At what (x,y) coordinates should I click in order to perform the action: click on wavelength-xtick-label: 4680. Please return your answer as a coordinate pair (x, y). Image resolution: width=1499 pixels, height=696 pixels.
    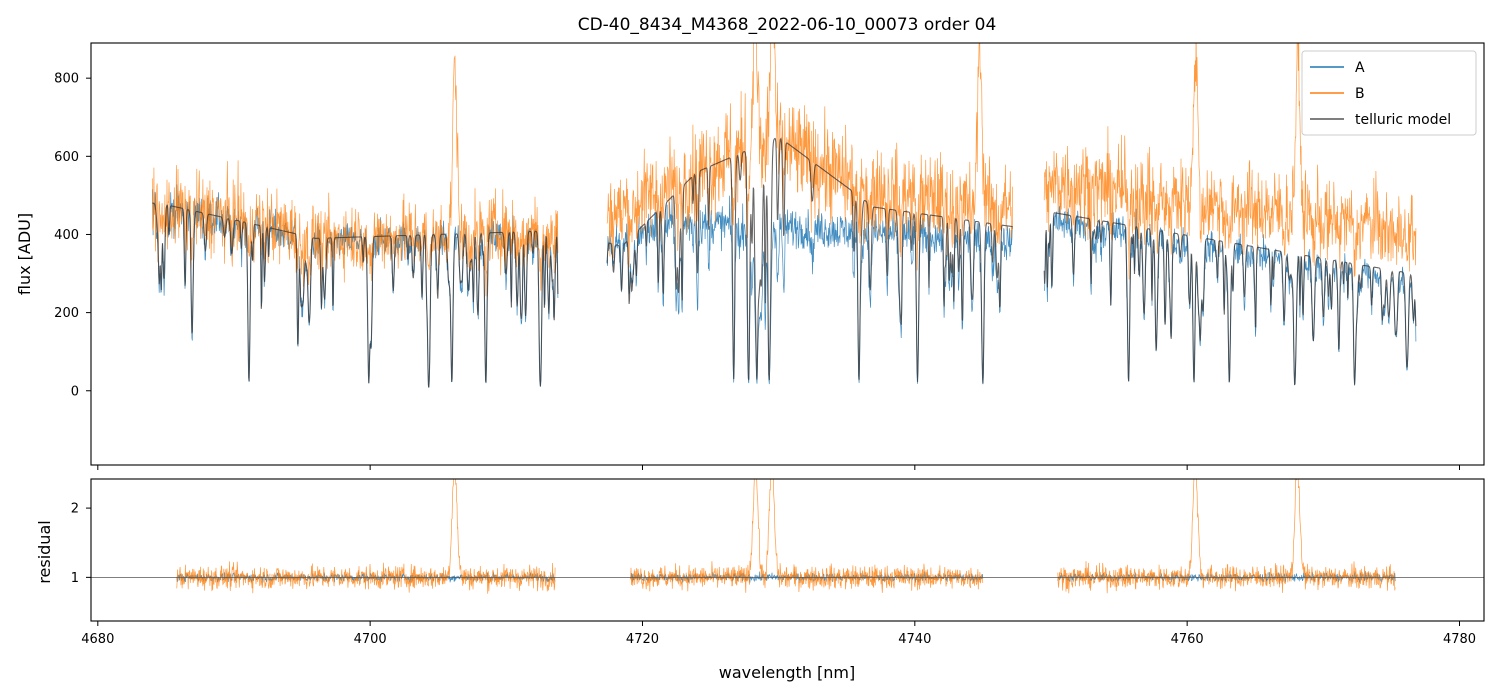
    Looking at the image, I should click on (97, 639).